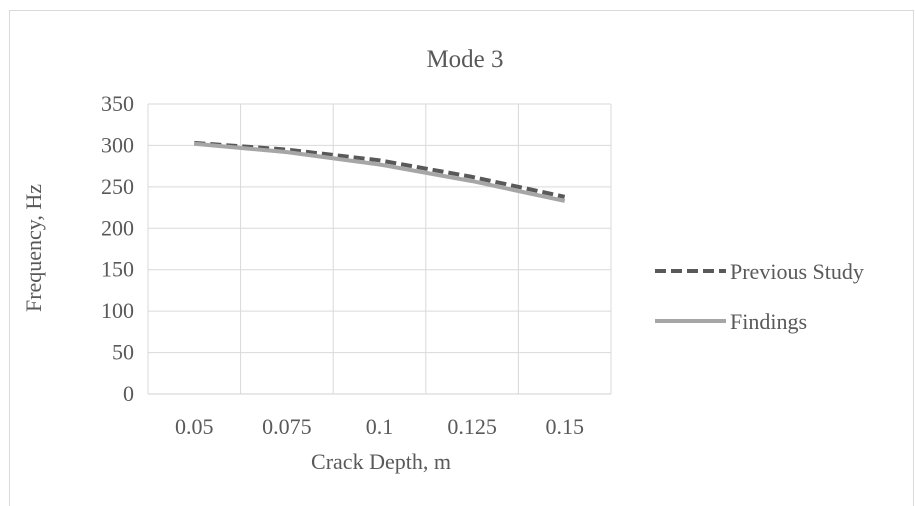  Describe the element at coordinates (117, 186) in the screenshot. I see `y-tick-label: 250` at that location.